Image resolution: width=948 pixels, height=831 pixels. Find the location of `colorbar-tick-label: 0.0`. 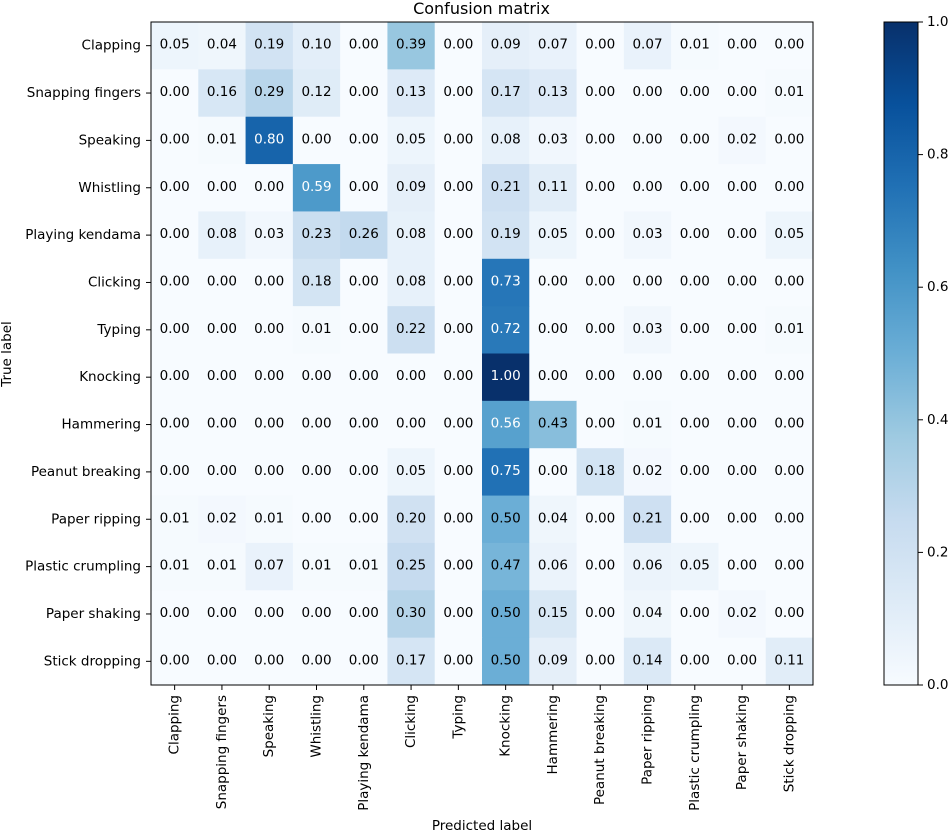

colorbar-tick-label: 0.0 is located at coordinates (937, 685).